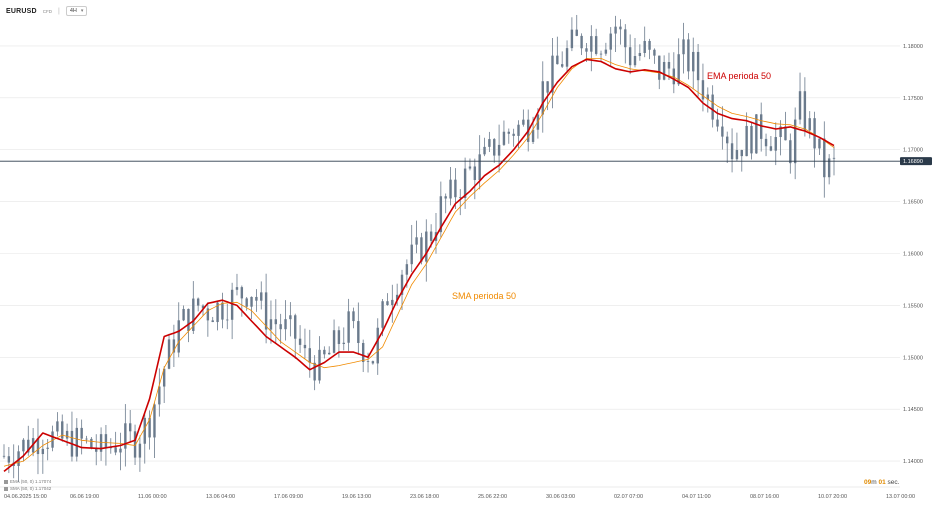 The image size is (936, 506). I want to click on x-tick-label: 04.06.2025 15:00, so click(25, 497).